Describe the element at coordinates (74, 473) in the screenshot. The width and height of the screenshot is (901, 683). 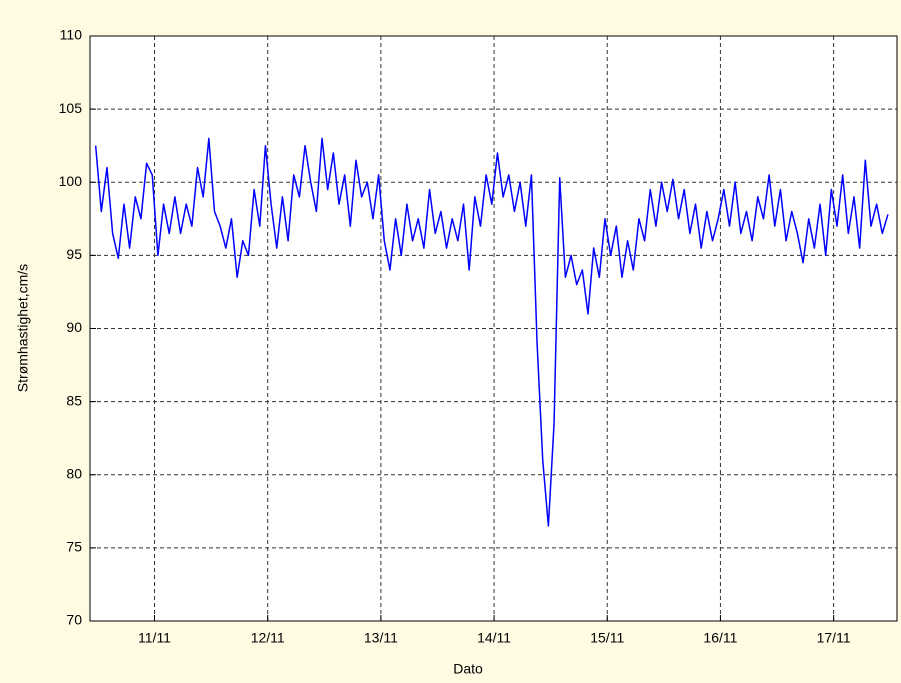
I see `y-tick-label: 80` at that location.